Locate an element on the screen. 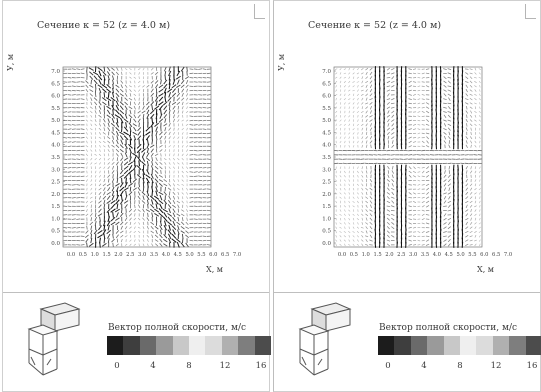 This screenshot has width=541, height=392. plot-frame is located at coordinates (408, 157).